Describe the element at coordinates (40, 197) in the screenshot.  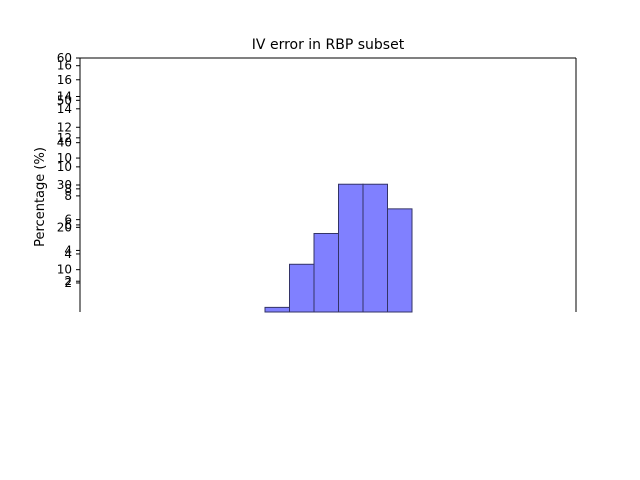
I see `y-axis-label: Percentage (%)` at that location.